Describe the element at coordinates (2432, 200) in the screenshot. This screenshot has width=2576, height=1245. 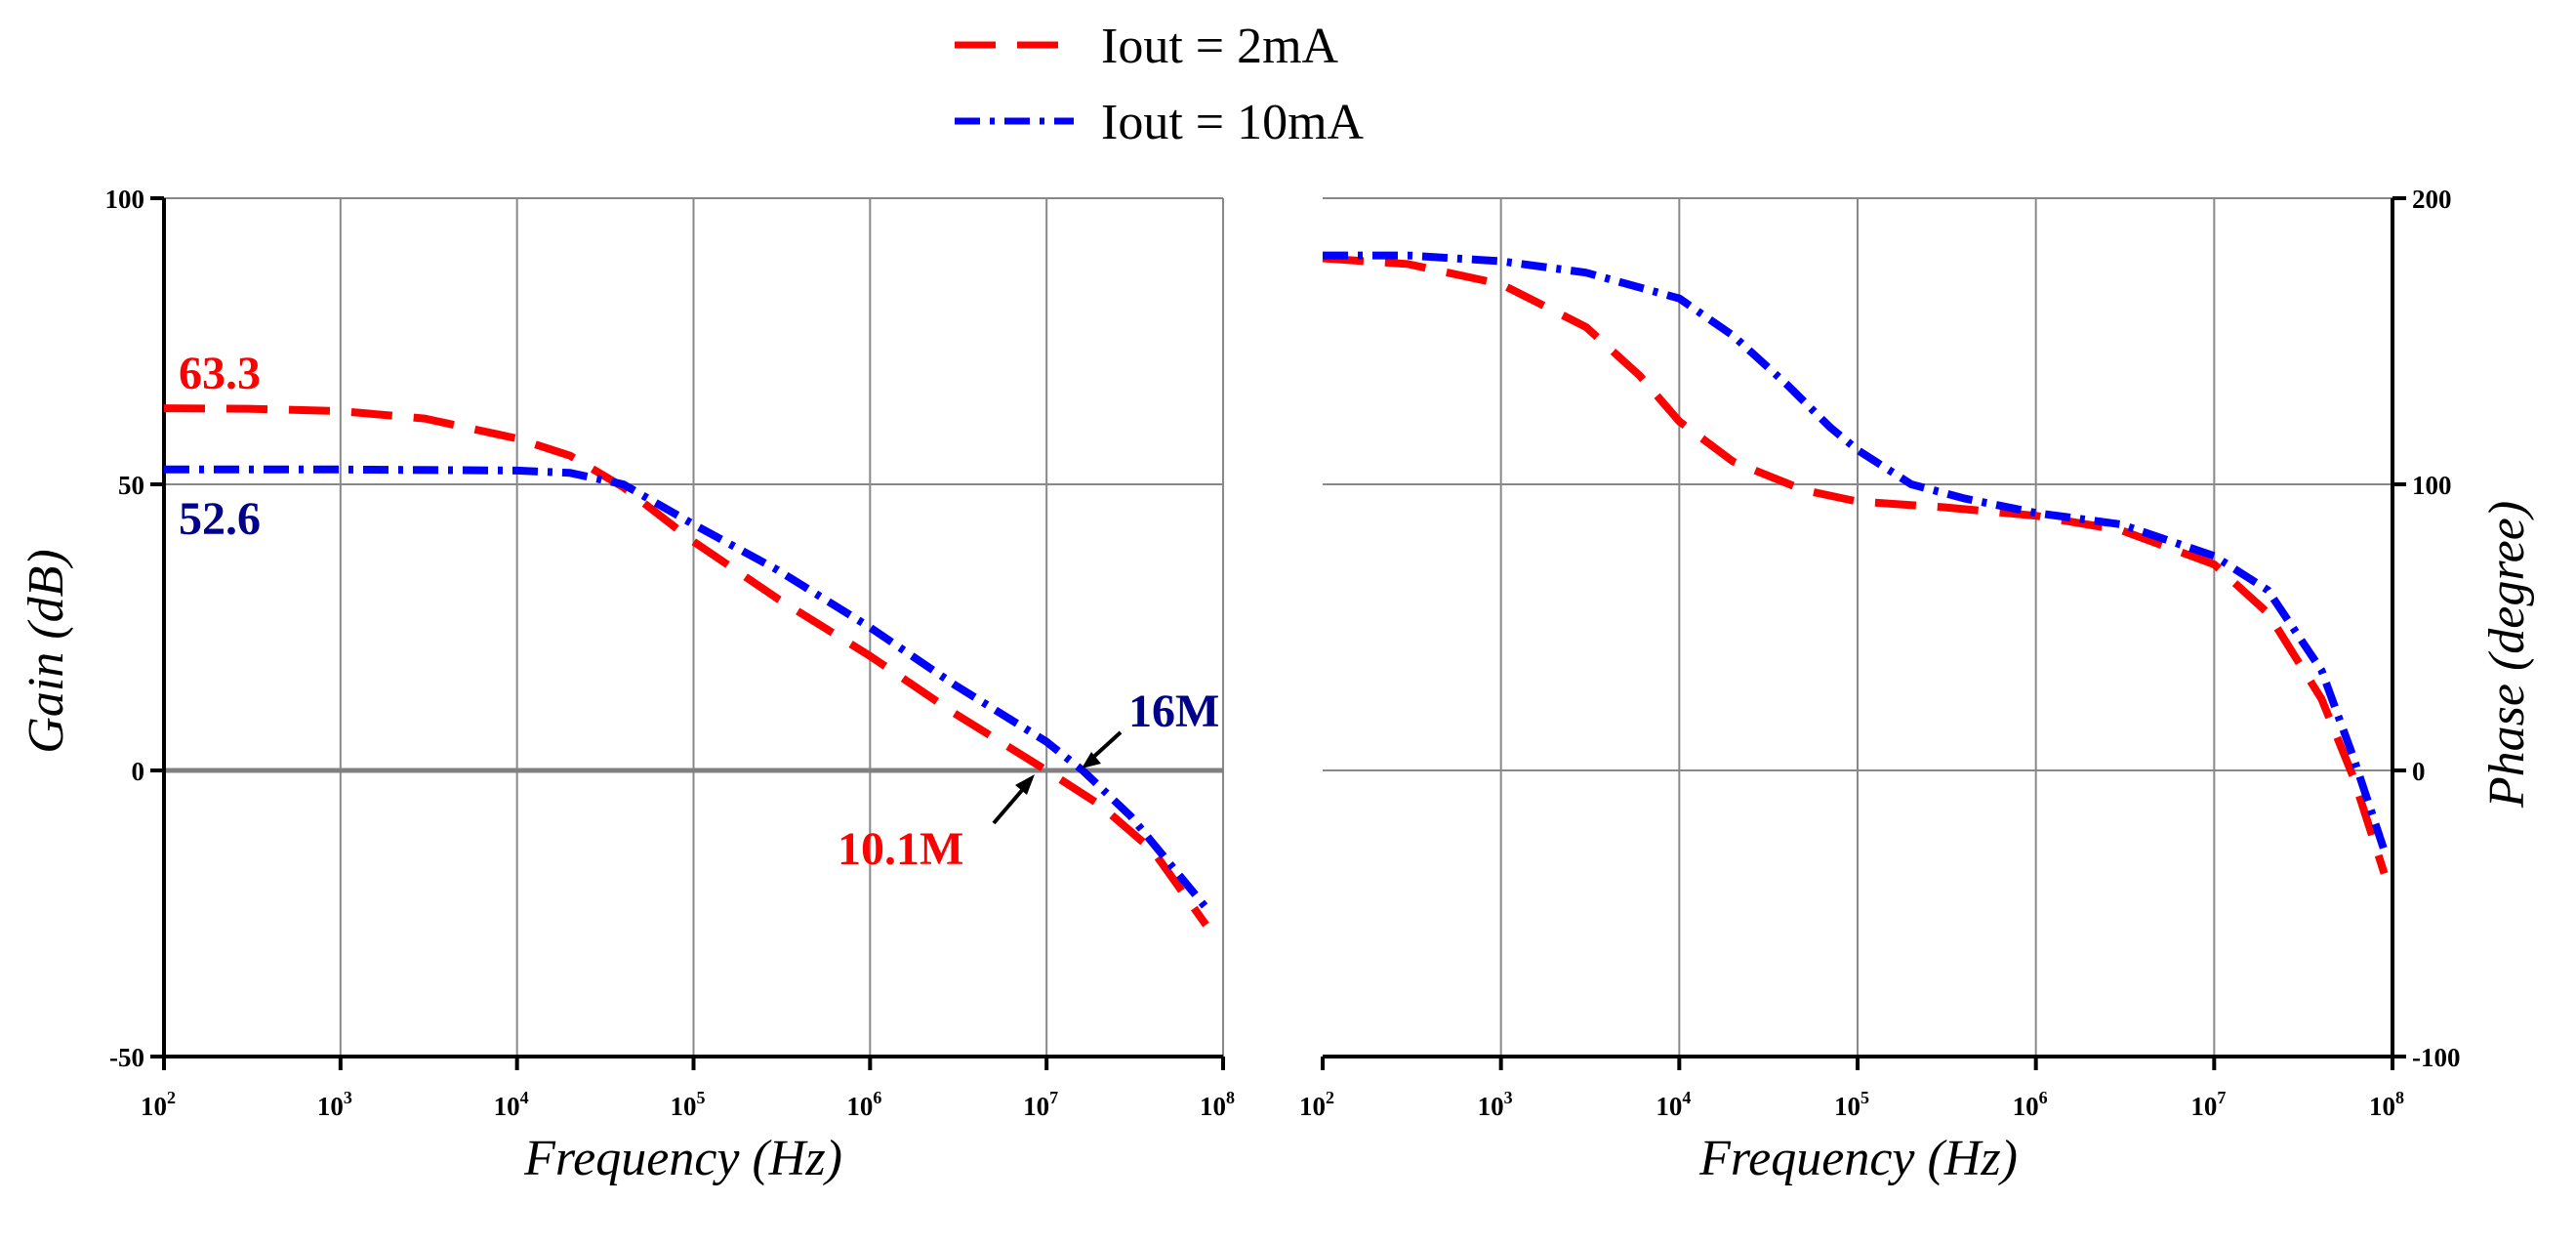
I see `phase-y-tick-label: 200` at that location.